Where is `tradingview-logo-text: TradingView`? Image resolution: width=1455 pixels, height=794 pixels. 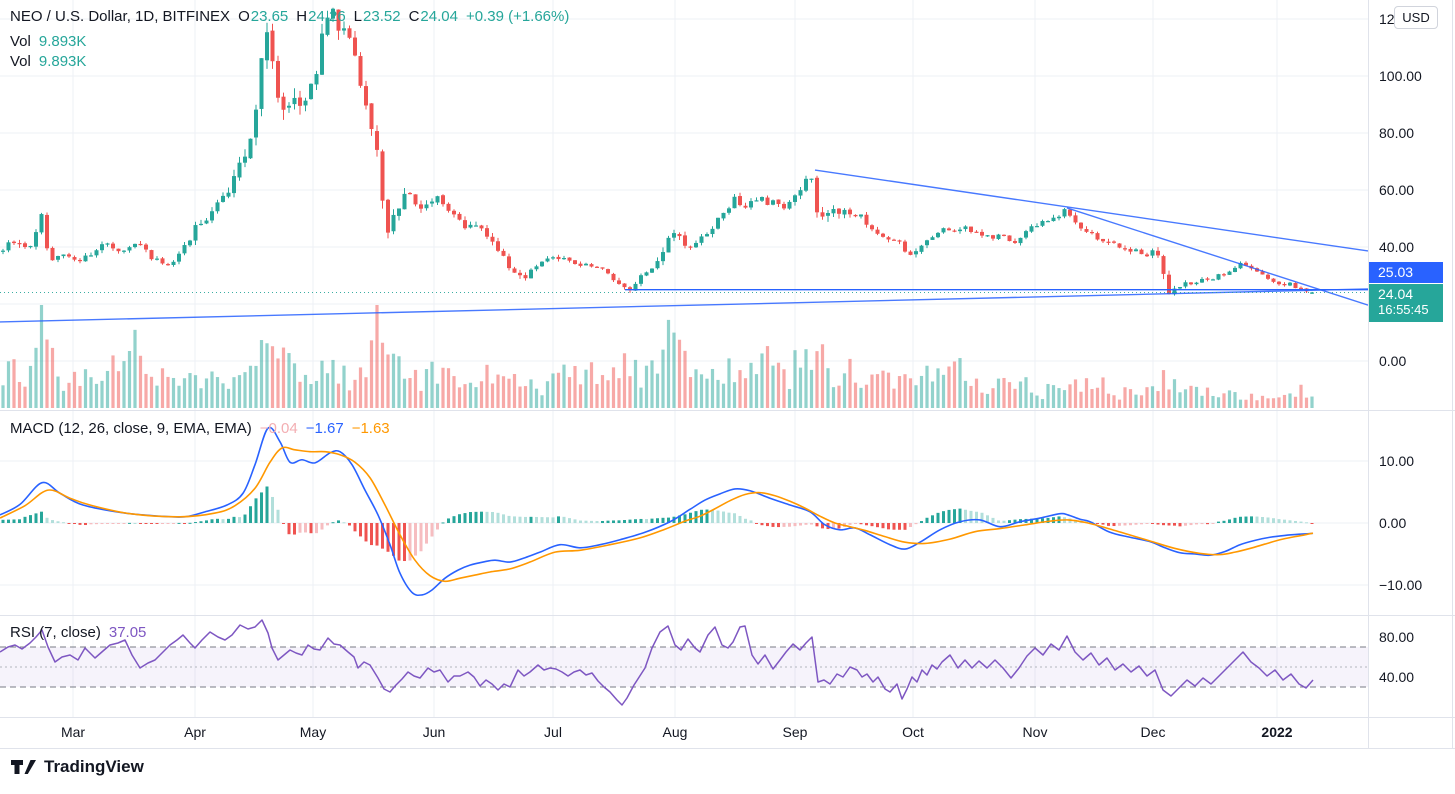
tradingview-logo-text: TradingView is located at coordinates (94, 766).